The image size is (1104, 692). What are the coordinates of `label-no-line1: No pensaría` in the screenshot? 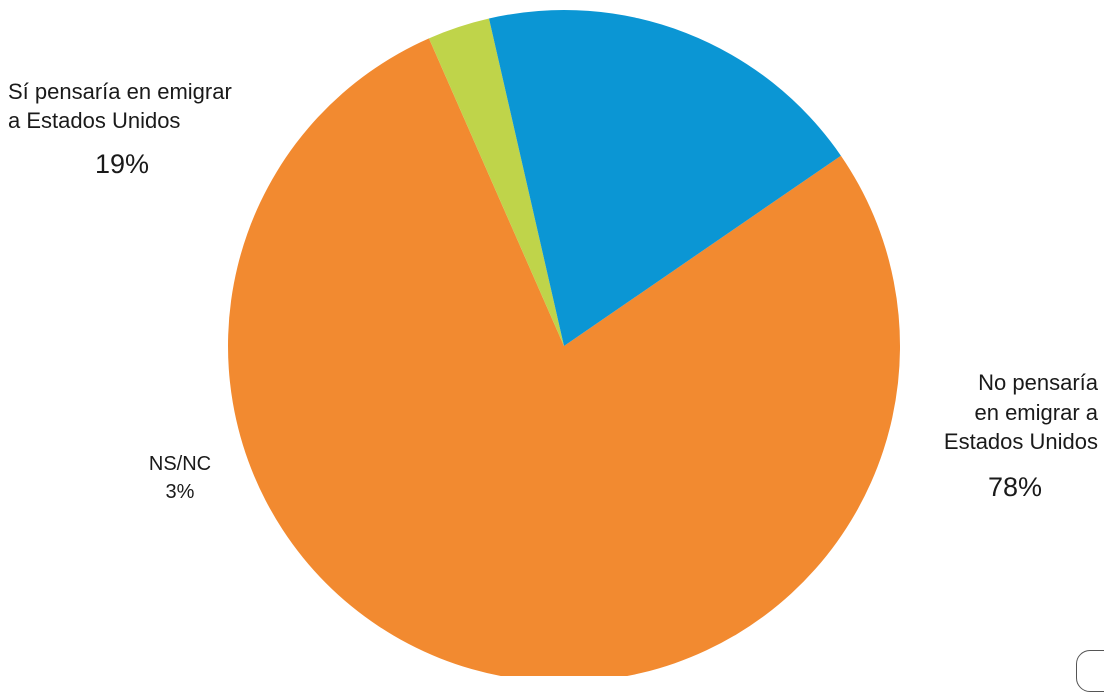 It's located at (1038, 382).